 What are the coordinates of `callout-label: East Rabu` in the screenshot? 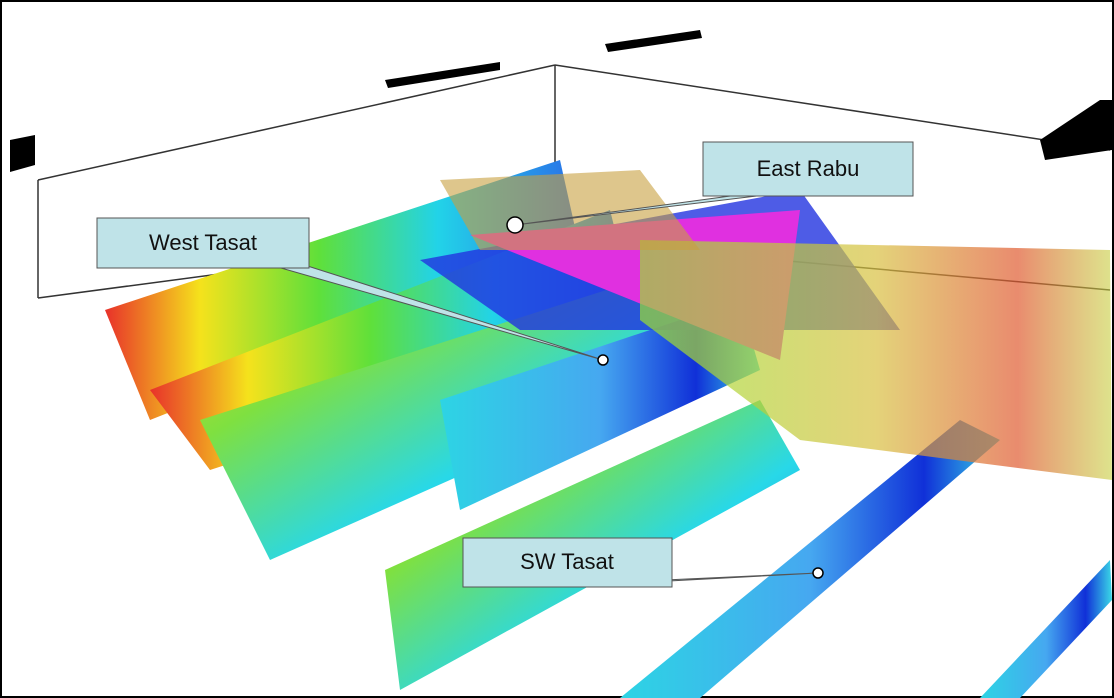 It's located at (808, 168).